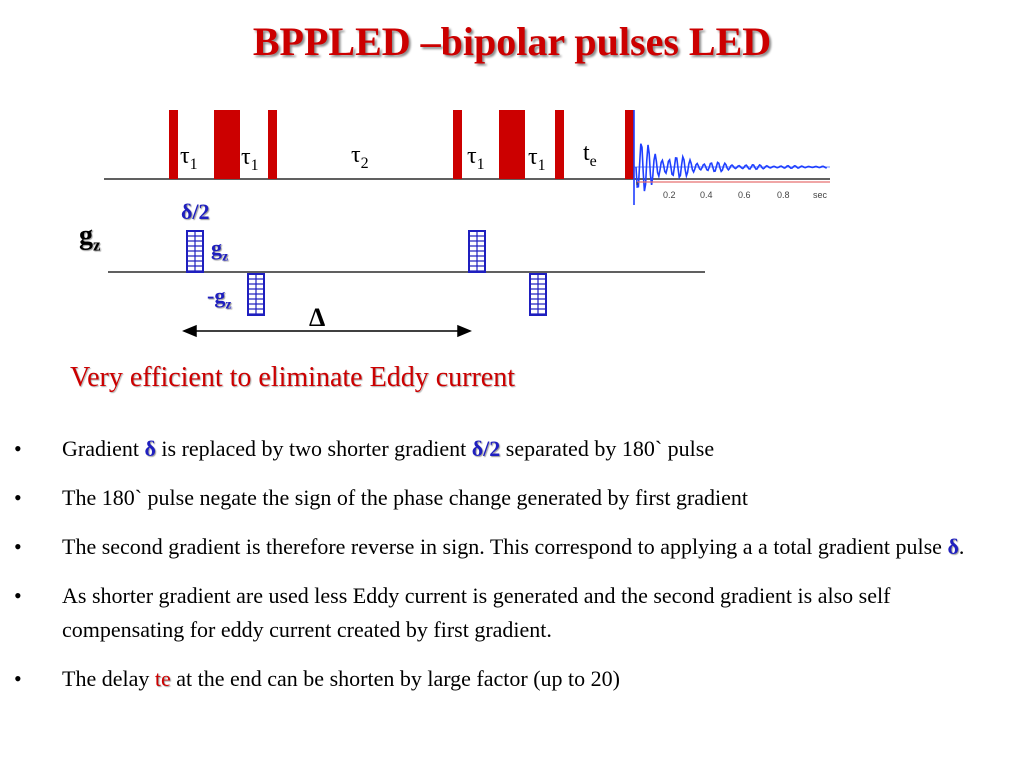 Image resolution: width=1024 pixels, height=768 pixels. Describe the element at coordinates (327, 331) in the screenshot. I see `big-delta-arrow` at that location.